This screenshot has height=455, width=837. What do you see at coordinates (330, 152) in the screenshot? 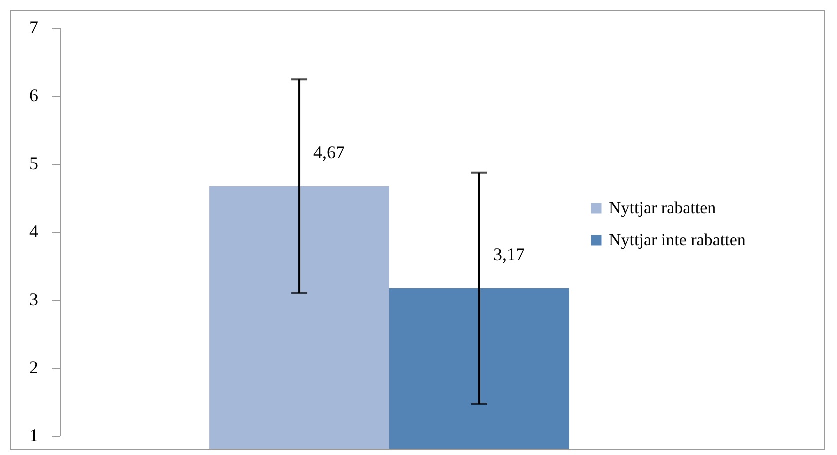
I see `data-label: 4,67` at bounding box center [330, 152].